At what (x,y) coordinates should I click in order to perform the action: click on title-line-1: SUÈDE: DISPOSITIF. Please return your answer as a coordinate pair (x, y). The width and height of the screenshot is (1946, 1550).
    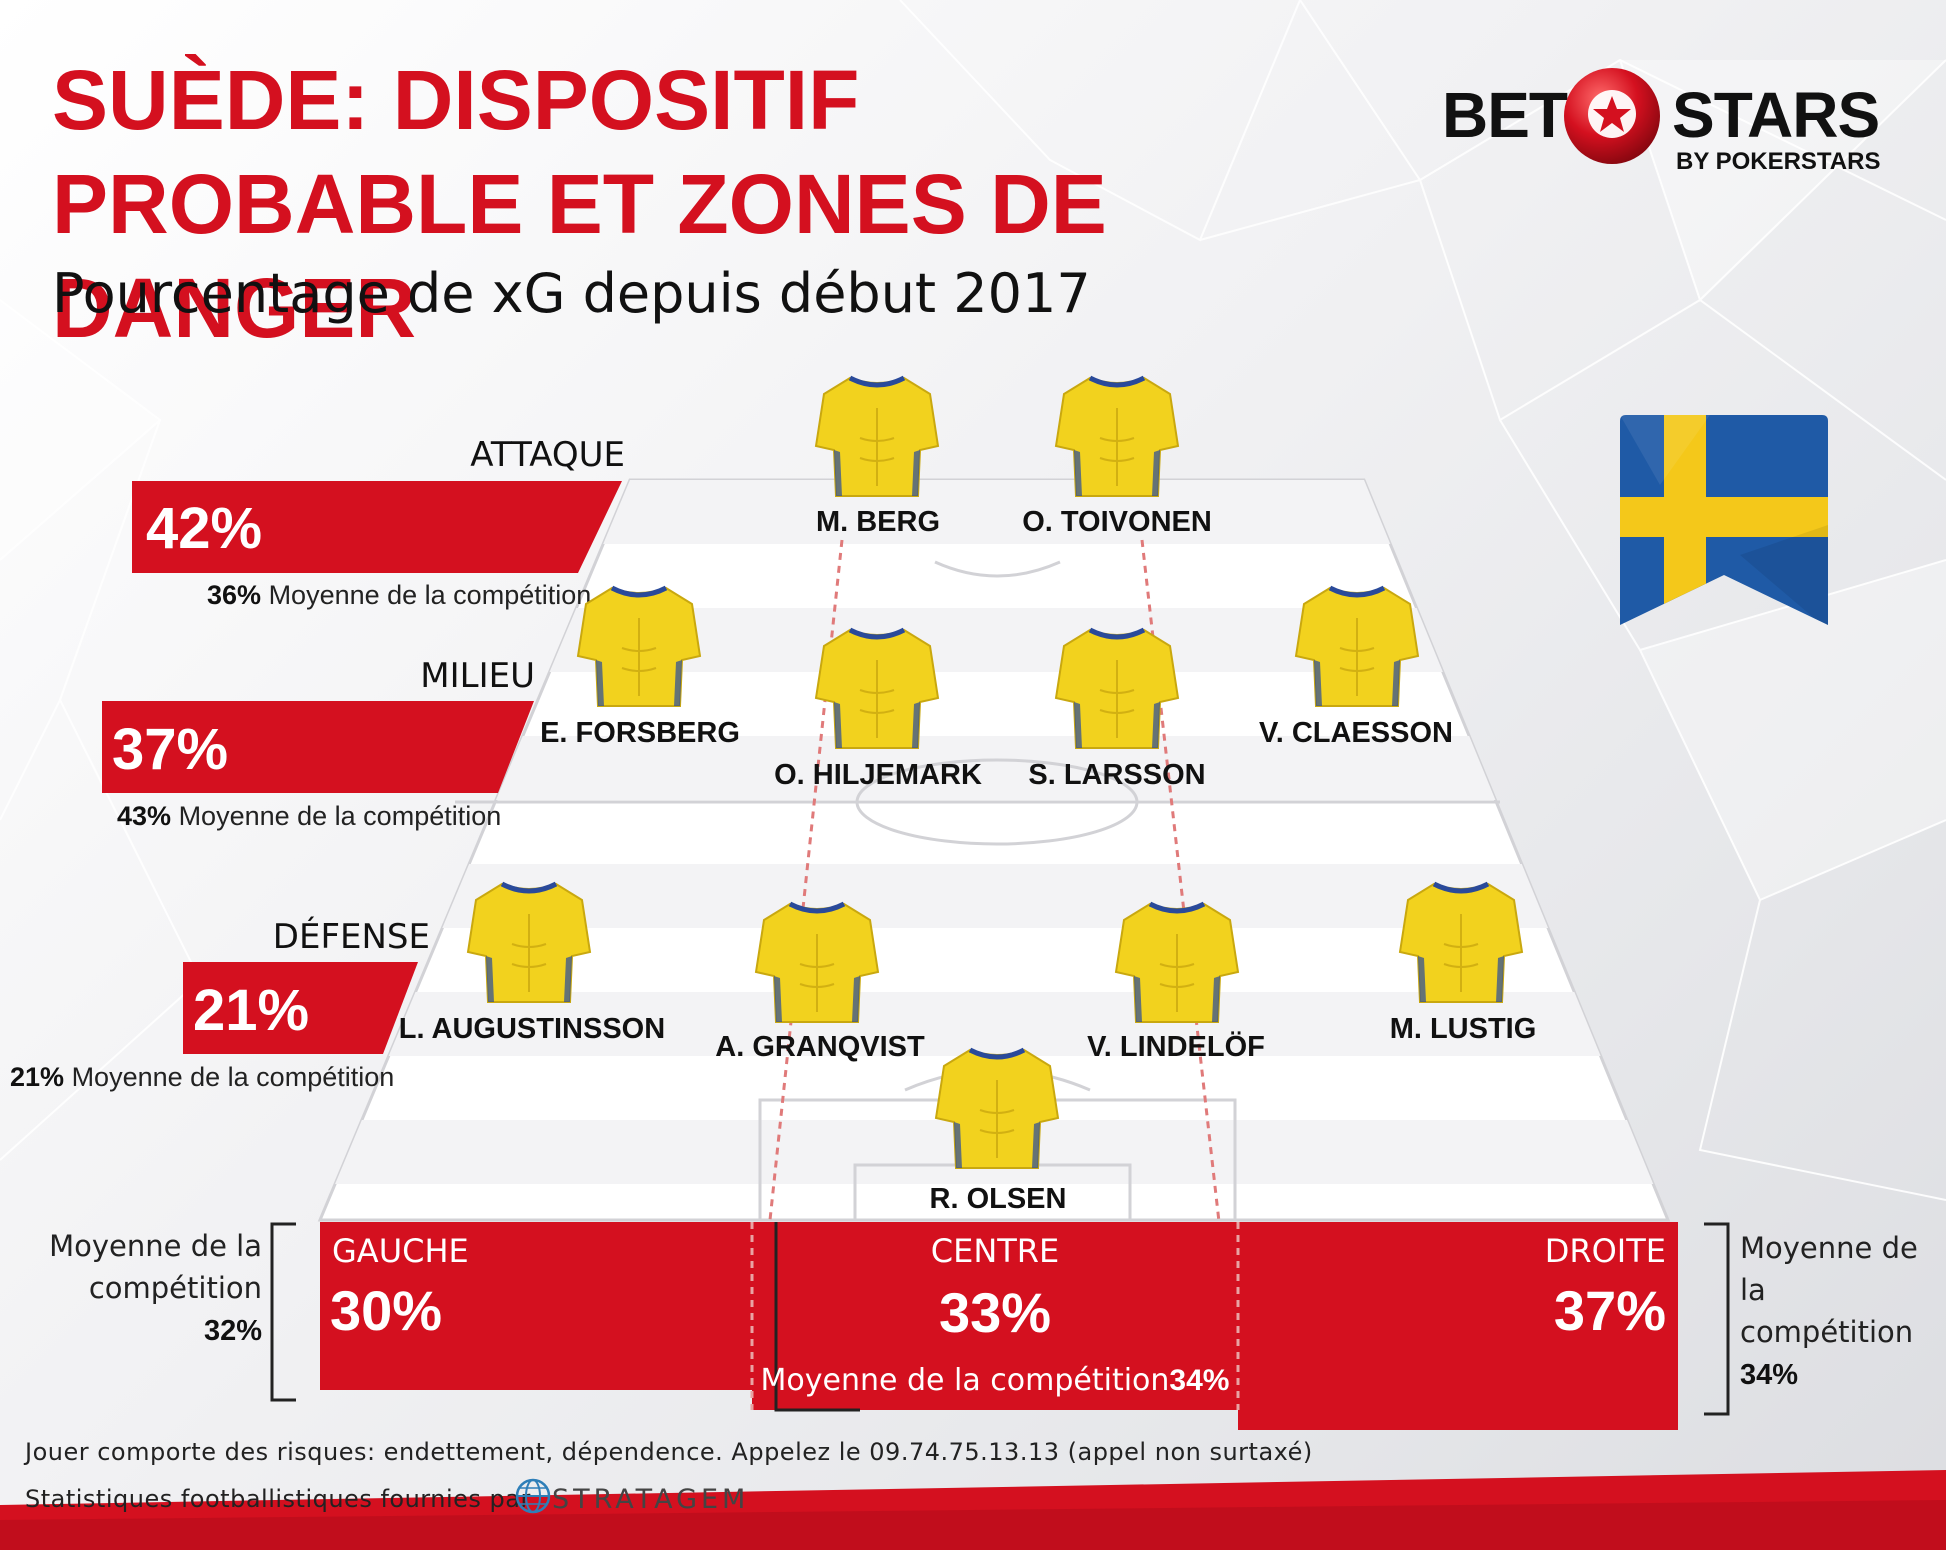
    Looking at the image, I should click on (456, 100).